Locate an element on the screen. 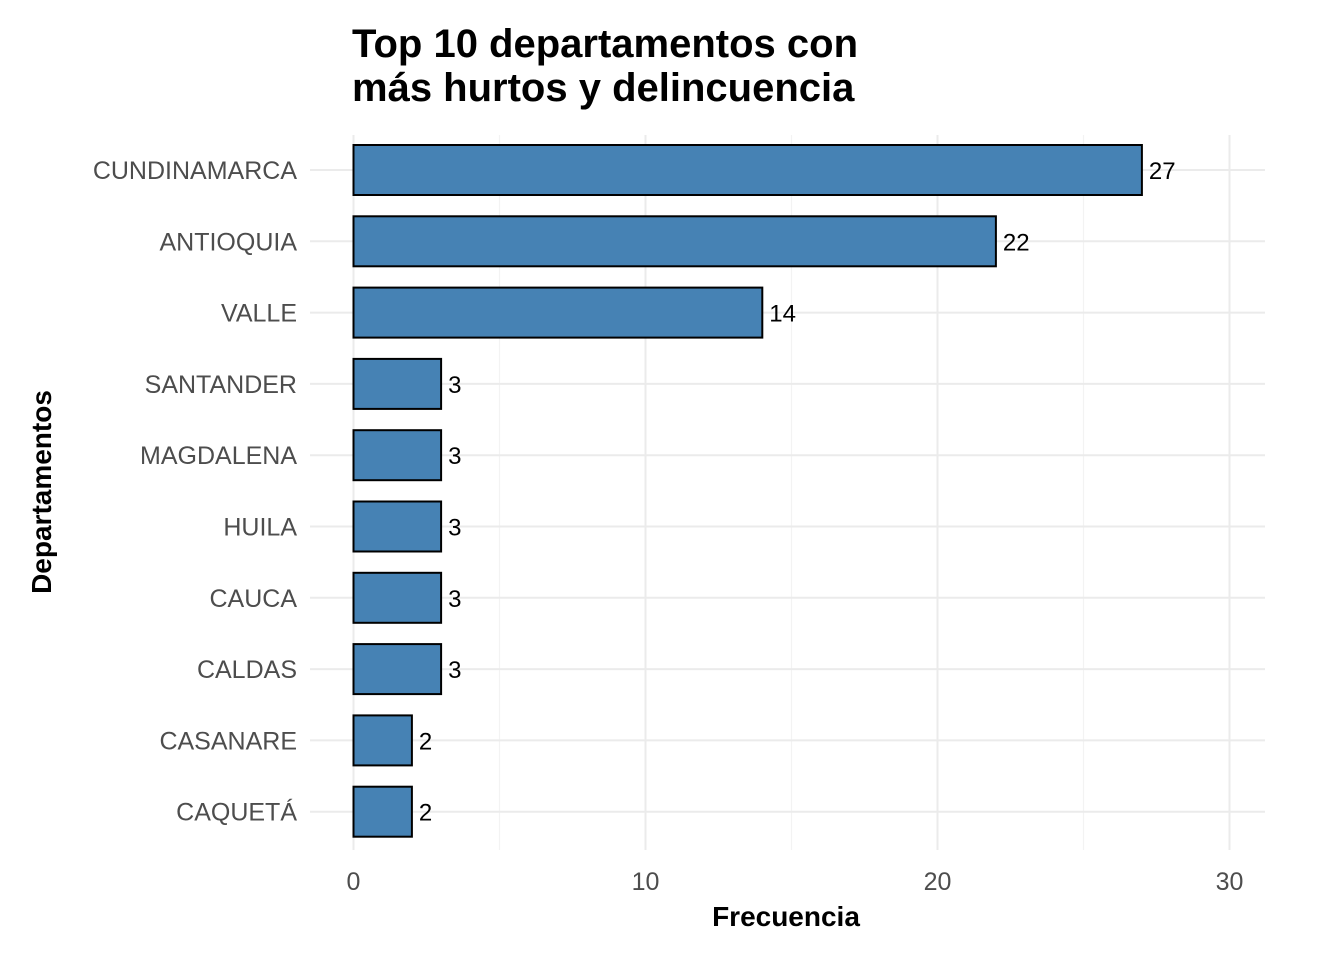  y-tick-label: CUNDINAMARCA is located at coordinates (195, 171).